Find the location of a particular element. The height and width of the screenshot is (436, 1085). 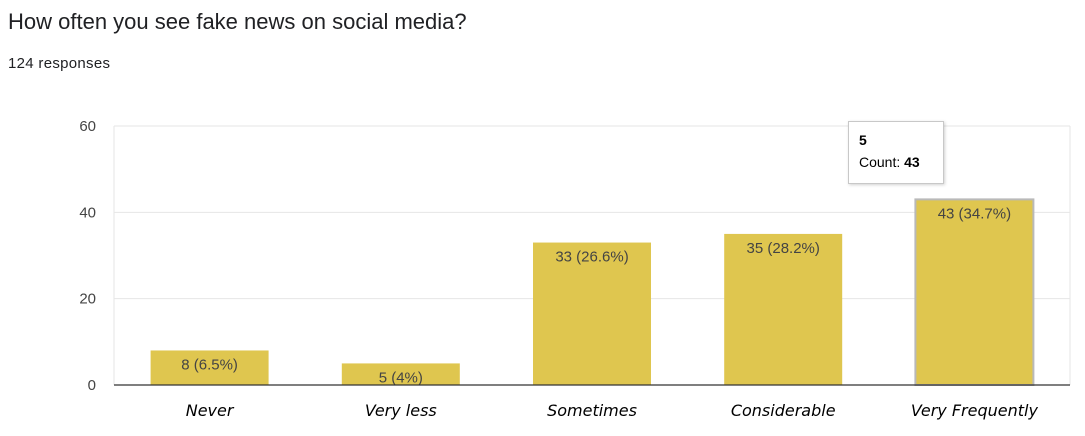

bar-data-label: 5 (4%) is located at coordinates (401, 377).